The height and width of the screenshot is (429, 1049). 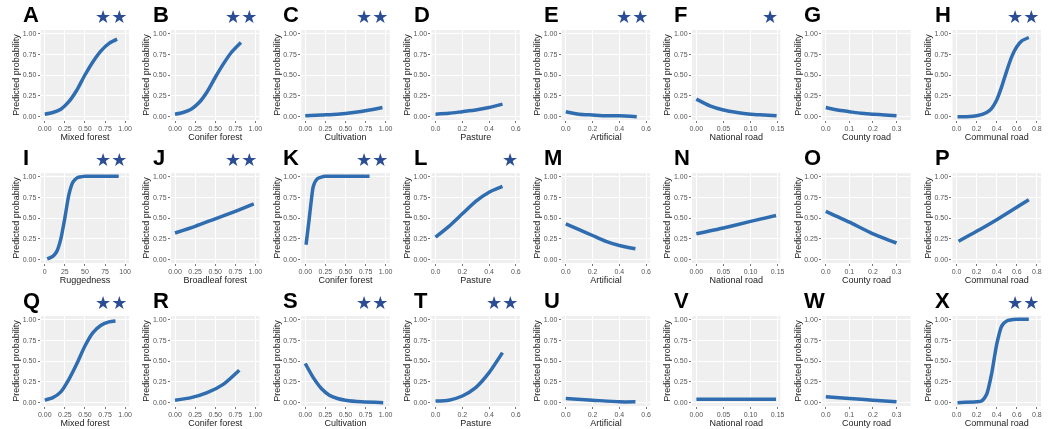 I want to click on x-axis-title: Ruggedness, so click(x=85, y=280).